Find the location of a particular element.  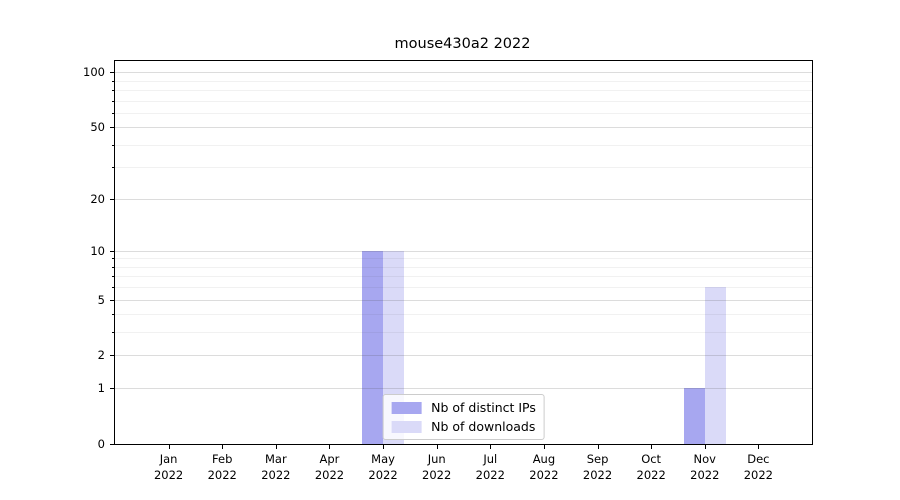

y-tick-label: 1 is located at coordinates (101, 388).